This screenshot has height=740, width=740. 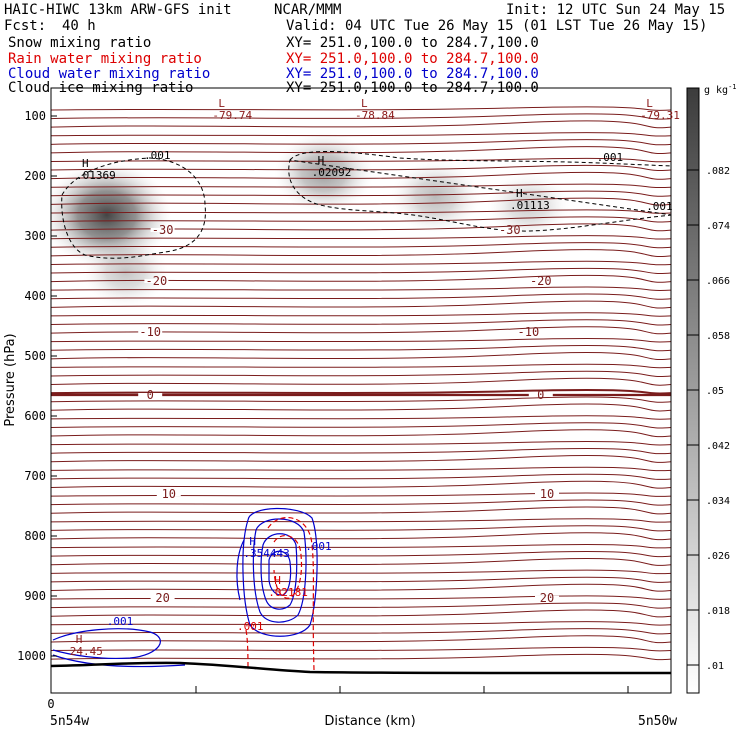 I want to click on x-start-label: 5n54w, so click(x=69, y=721).